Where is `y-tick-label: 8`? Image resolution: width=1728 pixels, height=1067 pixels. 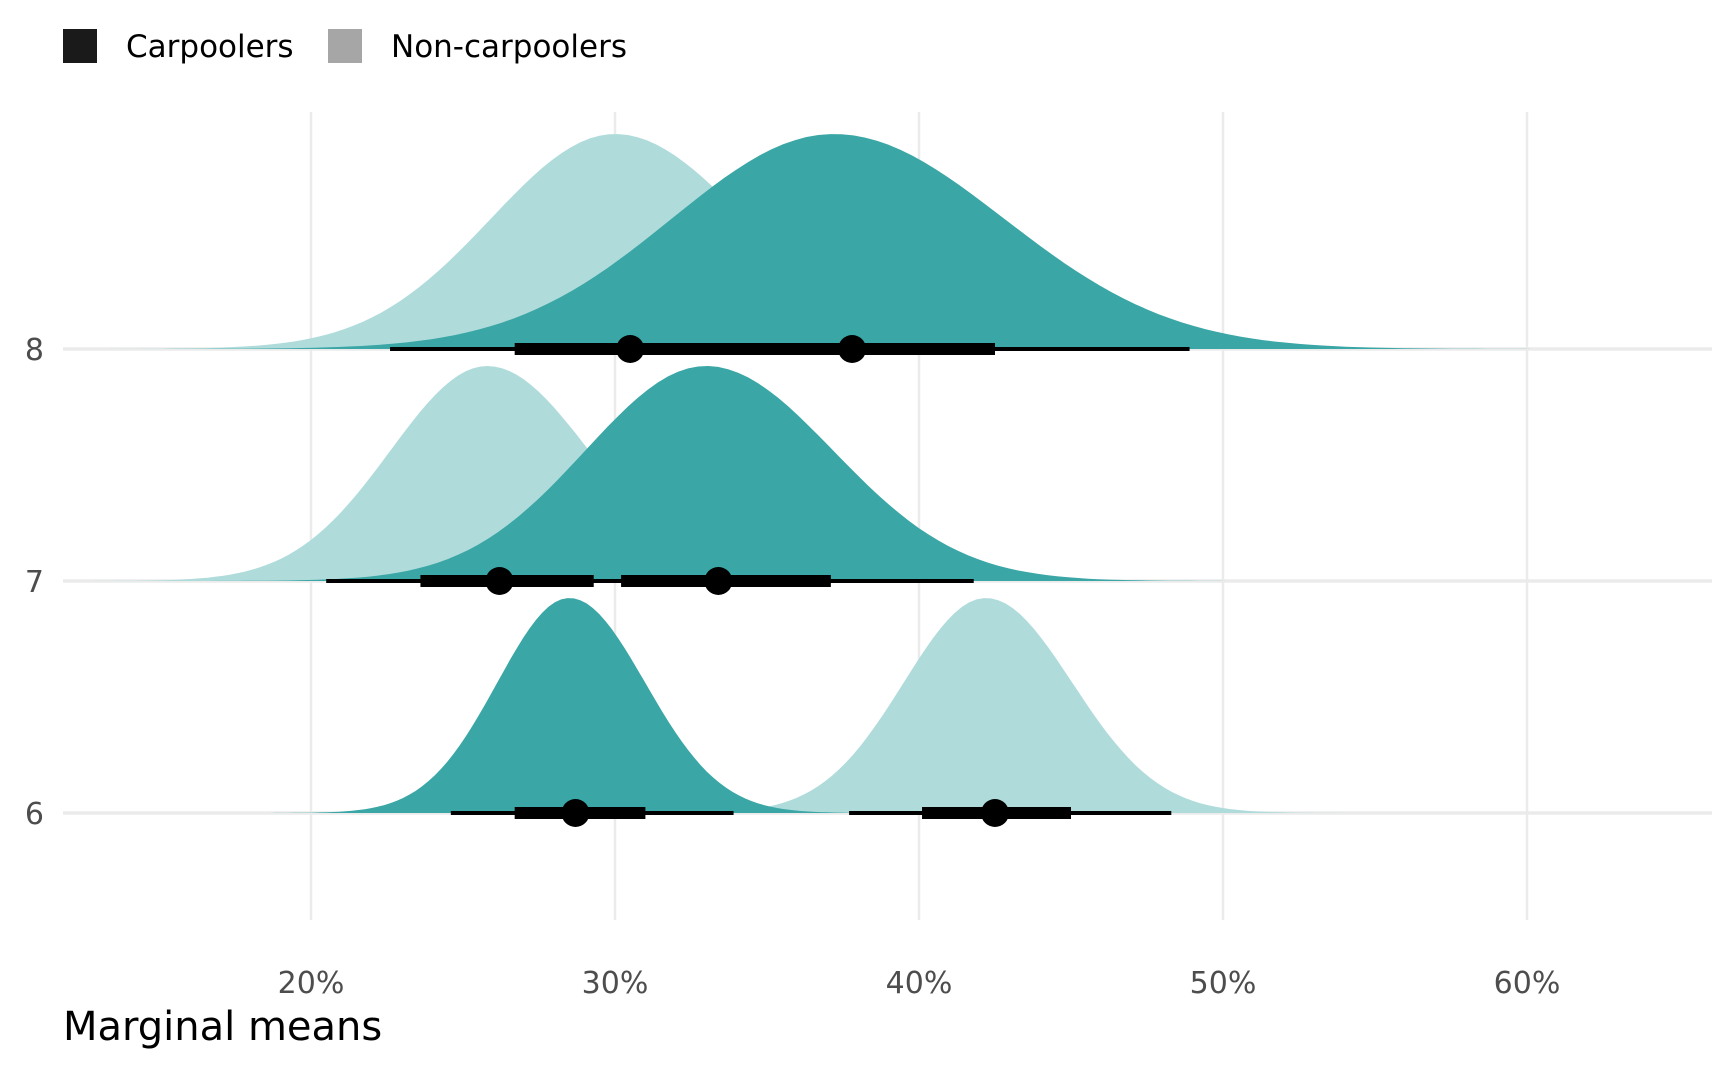 y-tick-label: 8 is located at coordinates (34, 350).